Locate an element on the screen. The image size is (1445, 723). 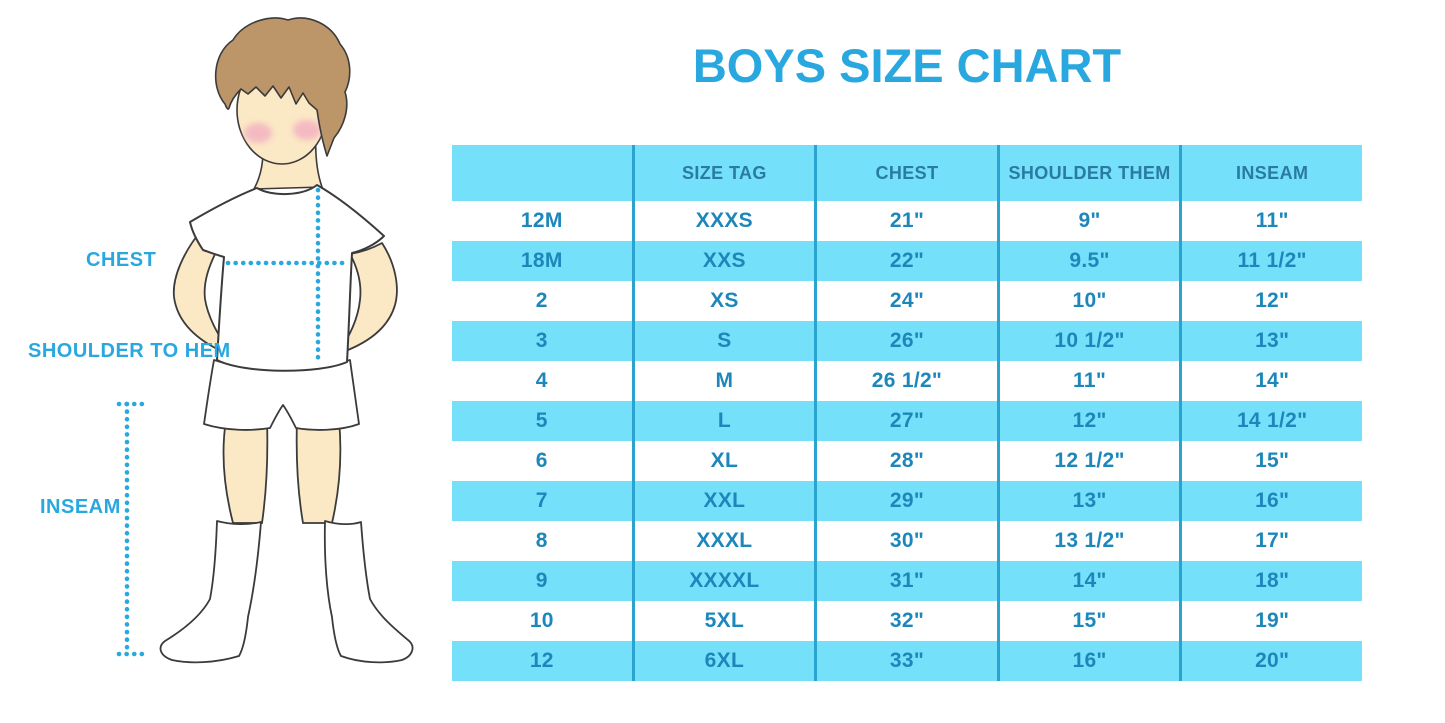
cell-size-tag: 5XL is located at coordinates (723, 621).